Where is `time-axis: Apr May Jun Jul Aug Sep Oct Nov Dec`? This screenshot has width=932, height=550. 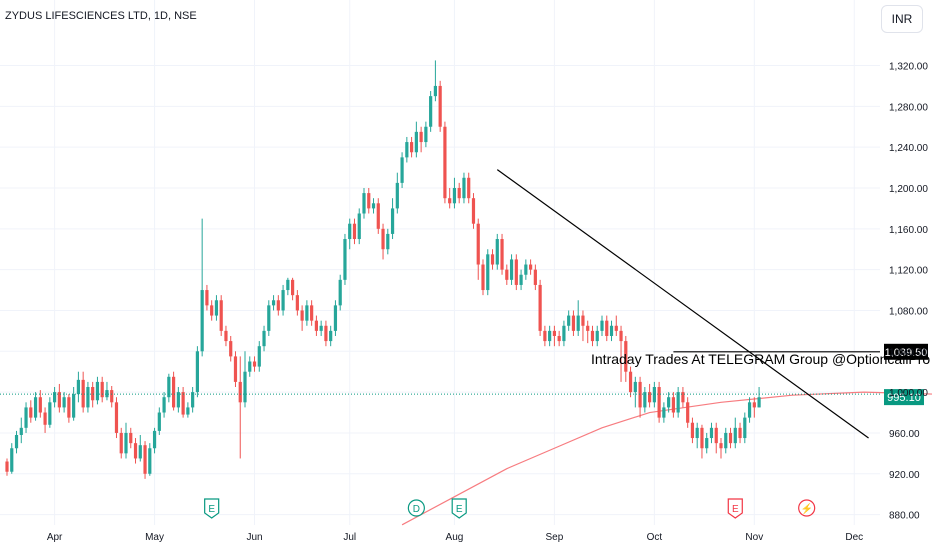 time-axis: Apr May Jun Jul Aug Sep Oct Nov Dec is located at coordinates (455, 537).